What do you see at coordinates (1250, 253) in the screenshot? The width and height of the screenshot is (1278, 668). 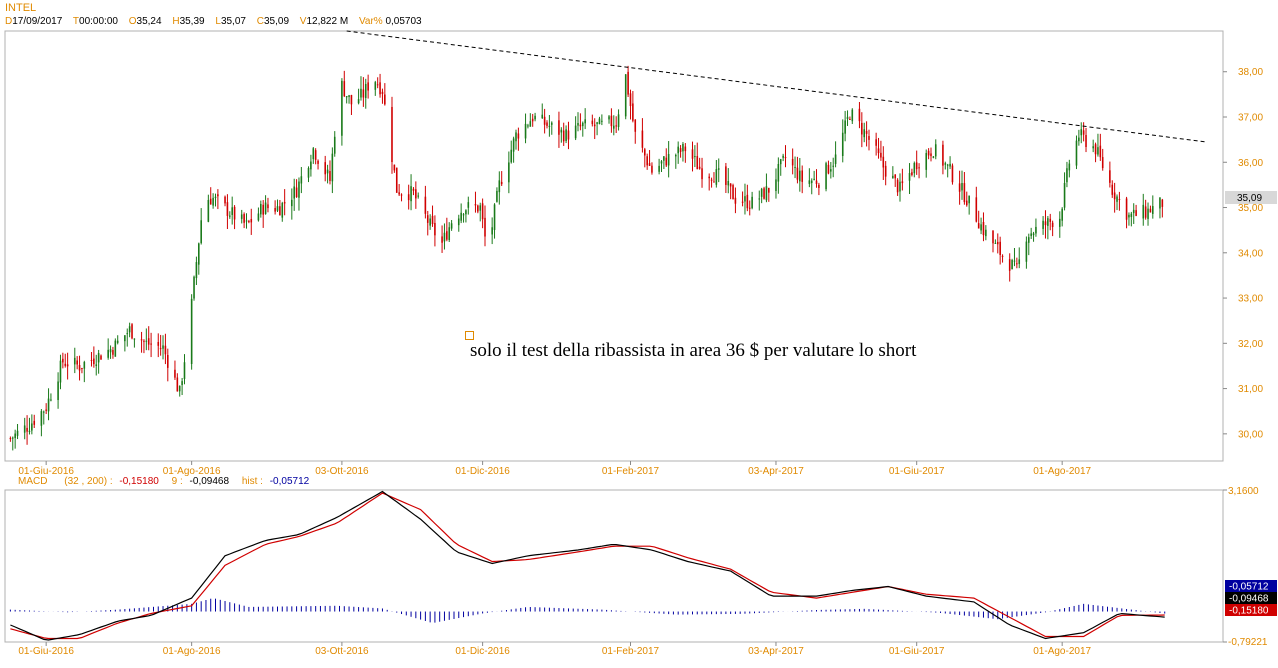 I see `price-y-tick-label: 34,00` at bounding box center [1250, 253].